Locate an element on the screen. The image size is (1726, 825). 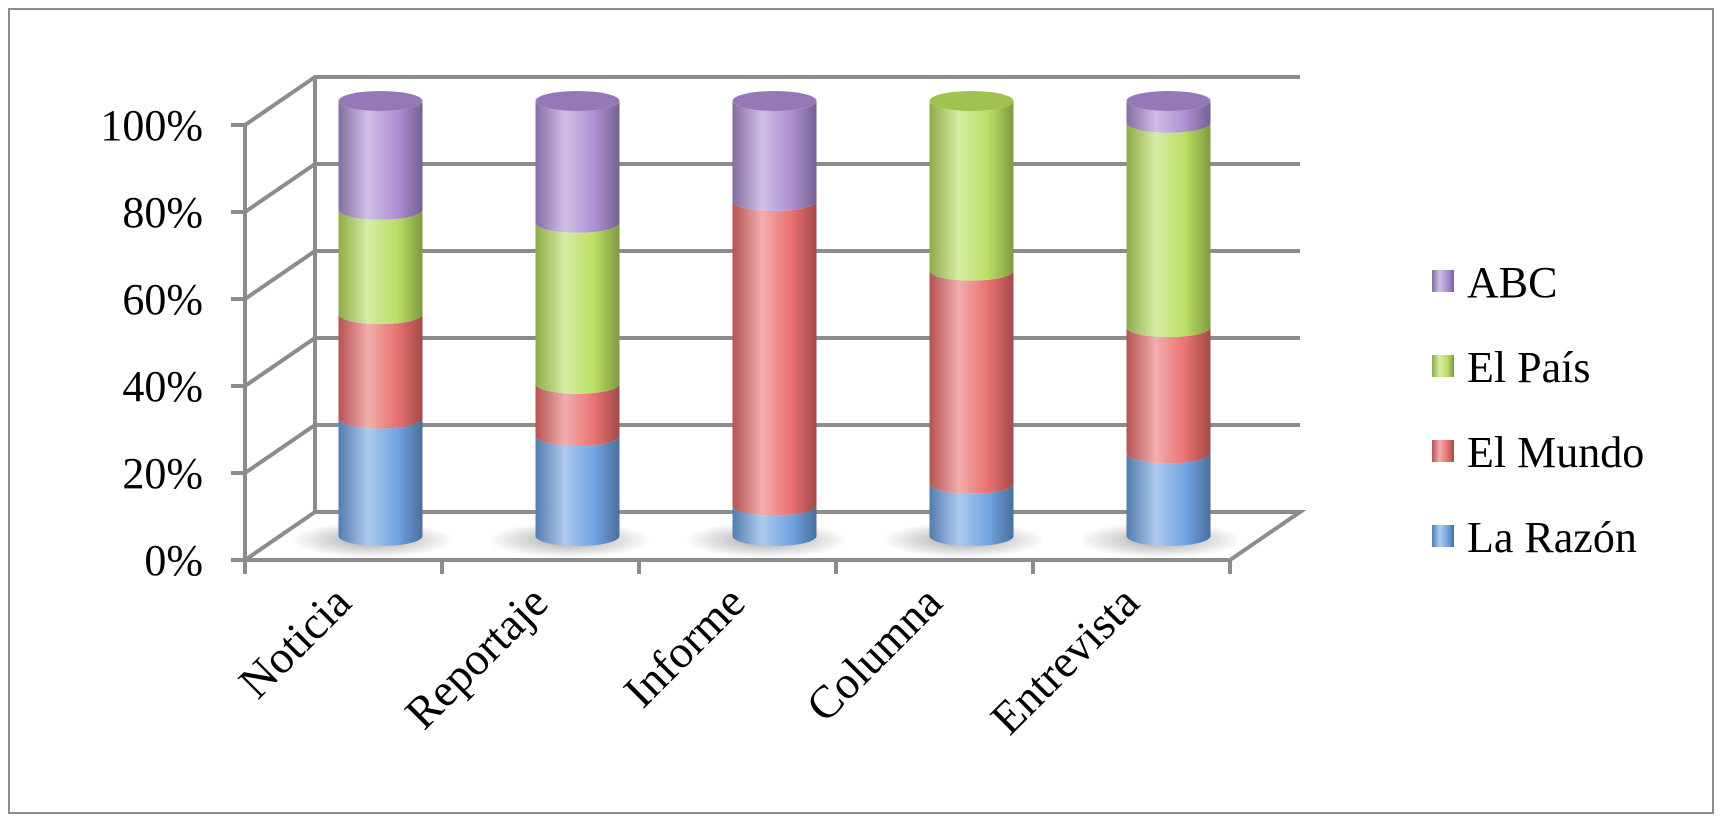
bar-segment: Reportaje – El Mundo: 12% is located at coordinates (577, 414).